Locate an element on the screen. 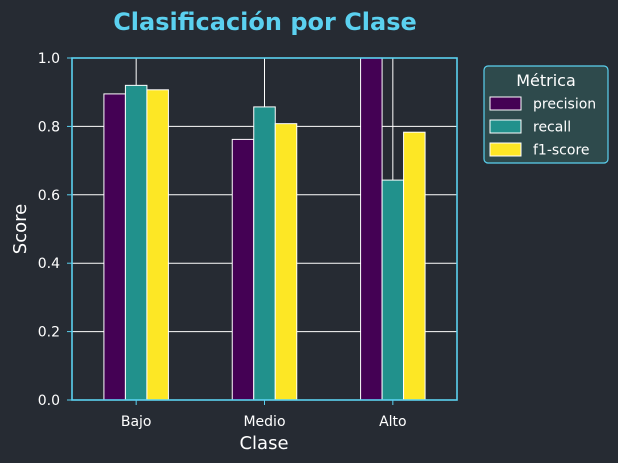 This screenshot has height=463, width=618. y-tick-label: 0.4 is located at coordinates (49, 264).